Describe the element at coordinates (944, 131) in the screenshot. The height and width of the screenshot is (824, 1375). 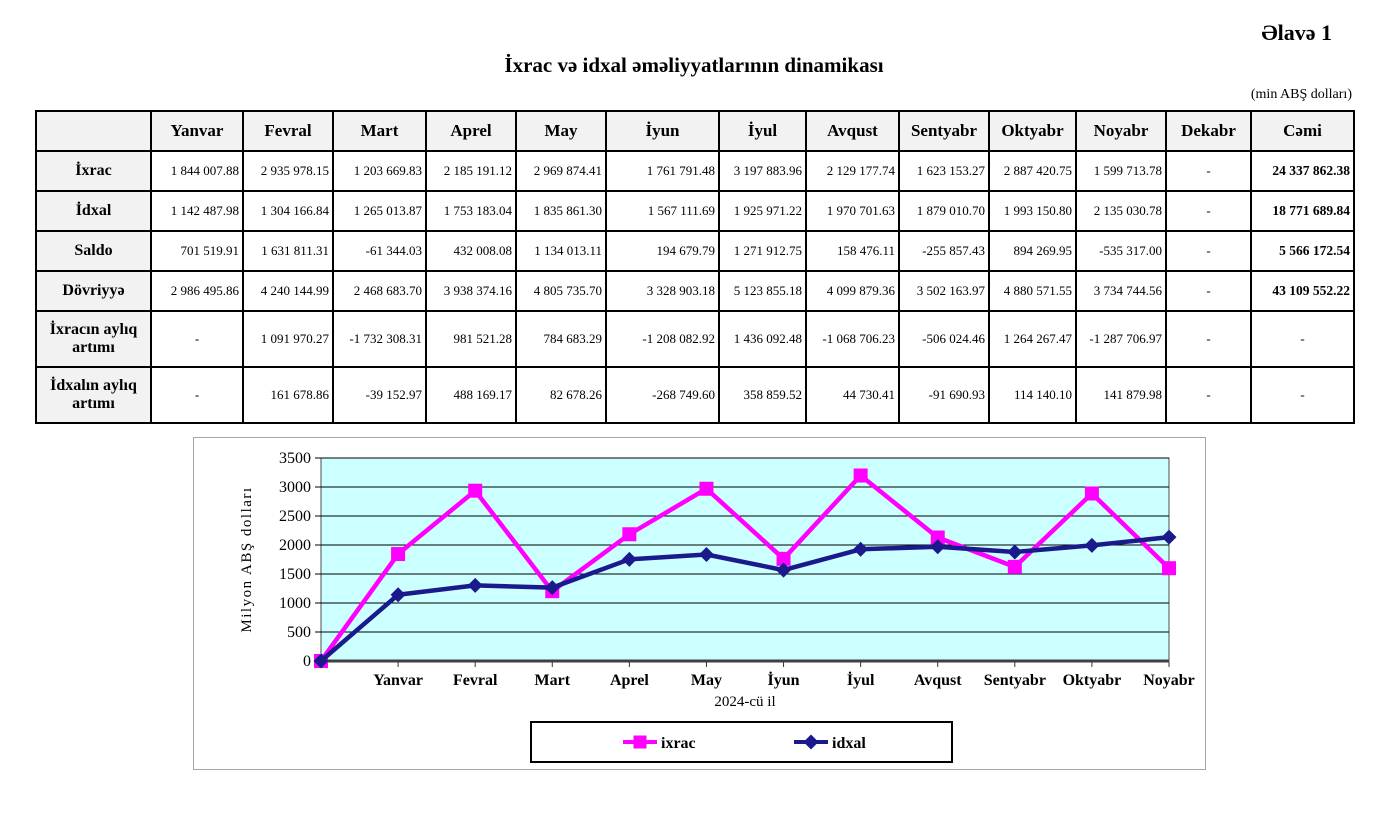
I see `column-header: Sentyabr` at that location.